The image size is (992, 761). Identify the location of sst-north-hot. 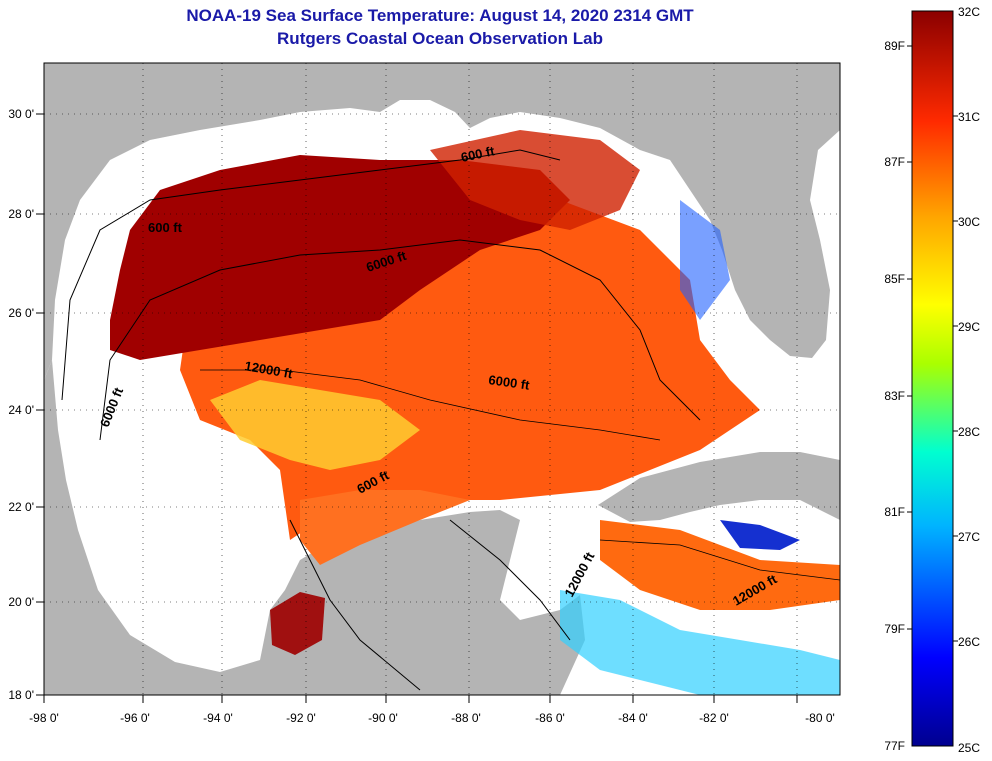
(340, 257).